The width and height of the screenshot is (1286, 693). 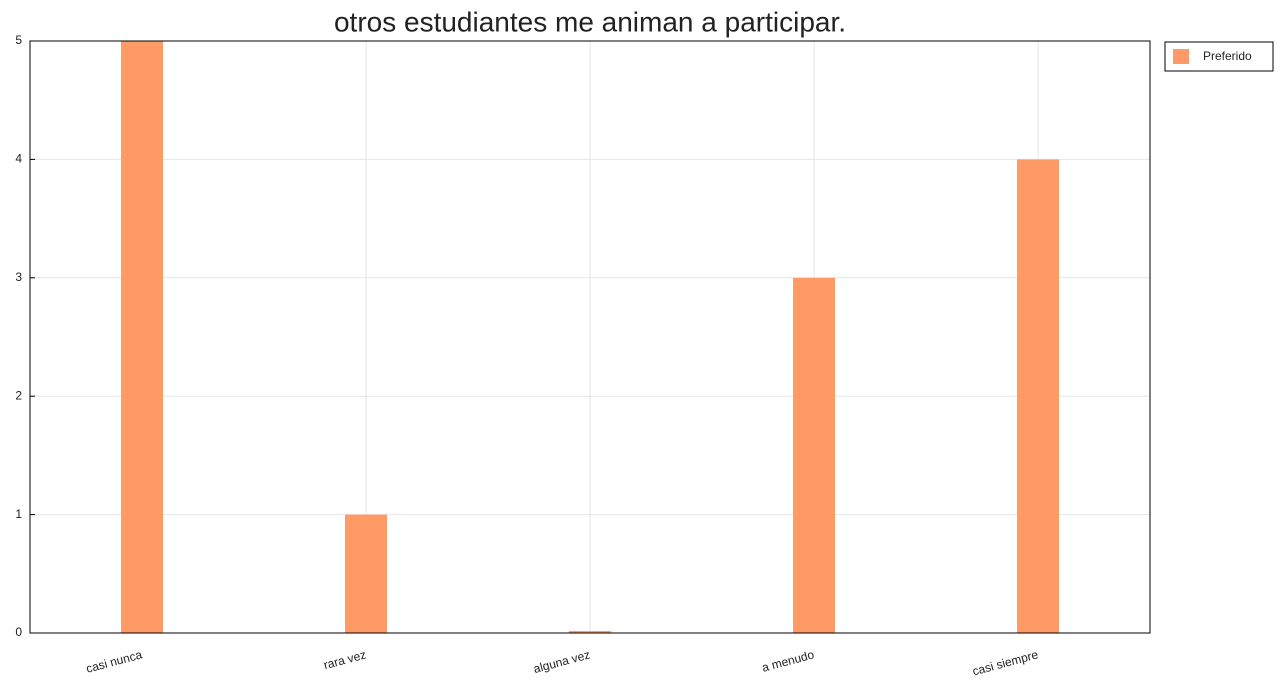 What do you see at coordinates (18, 632) in the screenshot?
I see `y-tick-label: 0` at bounding box center [18, 632].